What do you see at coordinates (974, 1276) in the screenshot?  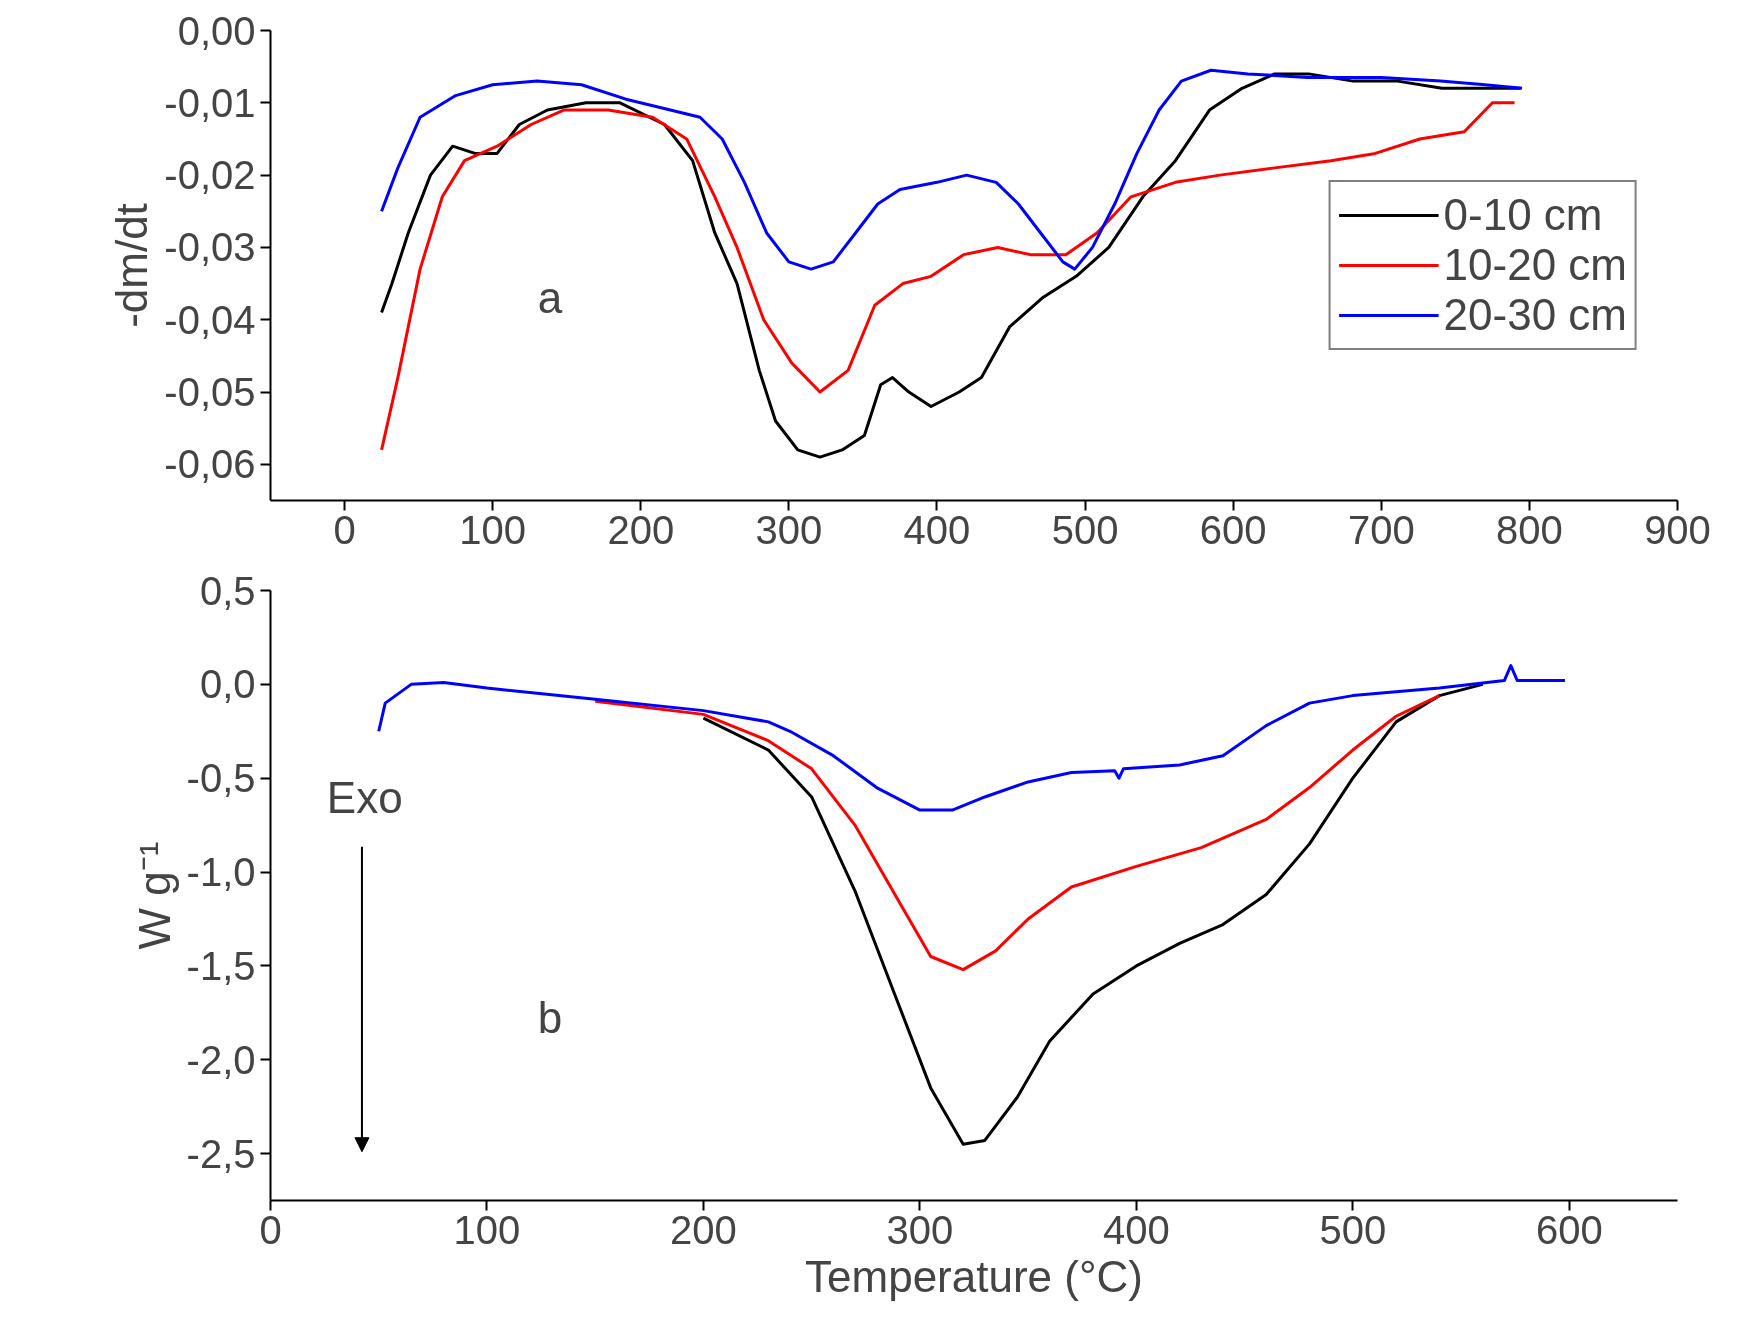 I see `x-axis-title: Temperature (°C)` at bounding box center [974, 1276].